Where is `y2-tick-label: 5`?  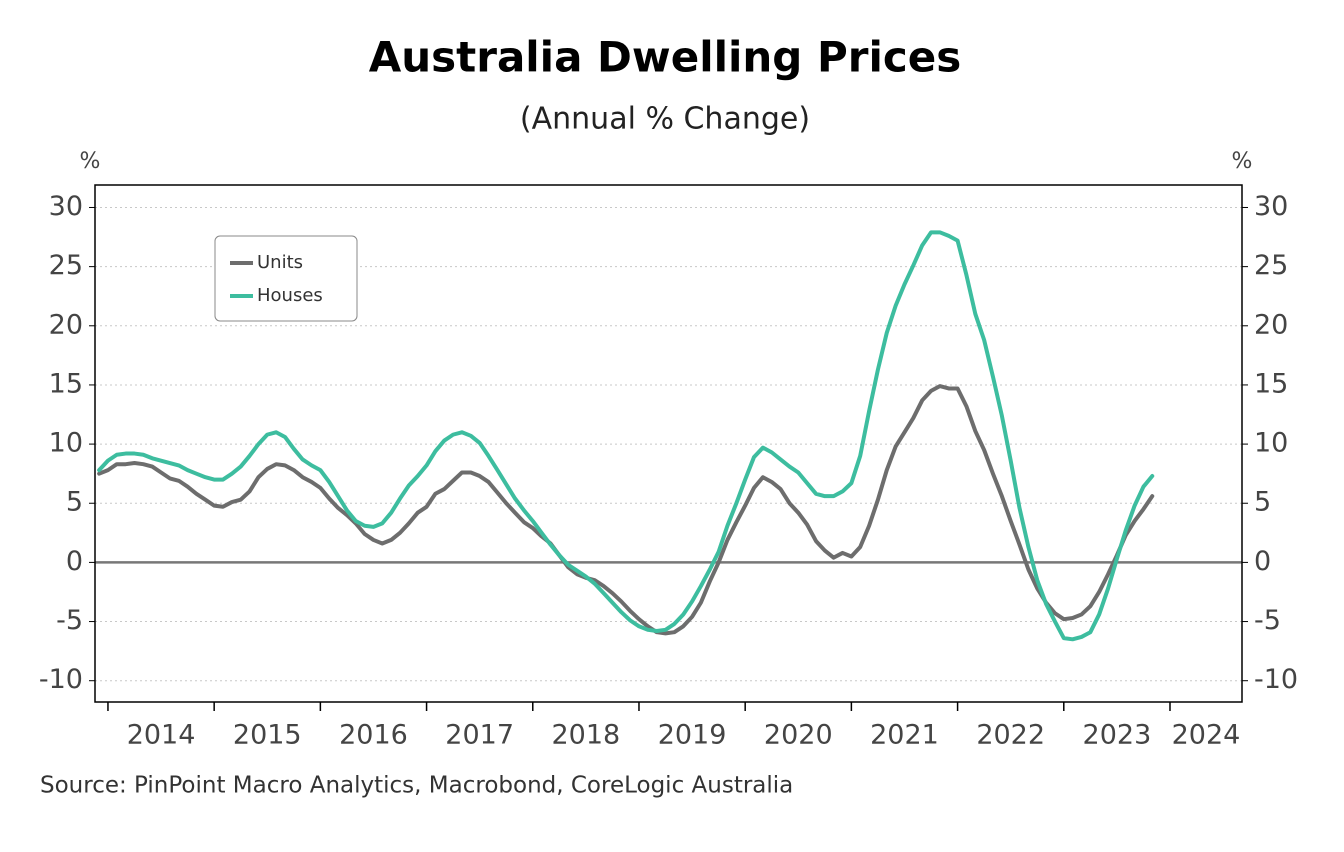
y2-tick-label: 5 is located at coordinates (1262, 502).